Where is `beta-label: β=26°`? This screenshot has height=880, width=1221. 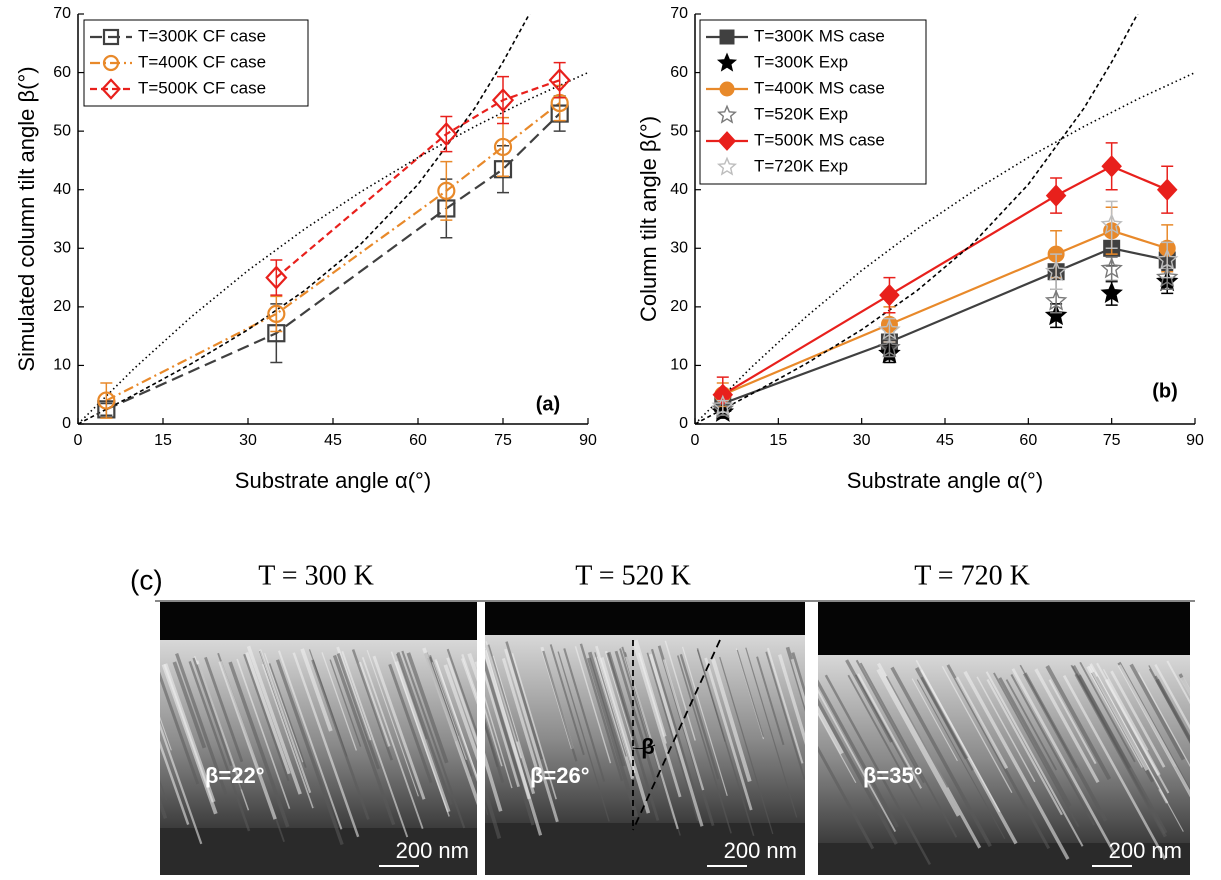 beta-label: β=26° is located at coordinates (560, 775).